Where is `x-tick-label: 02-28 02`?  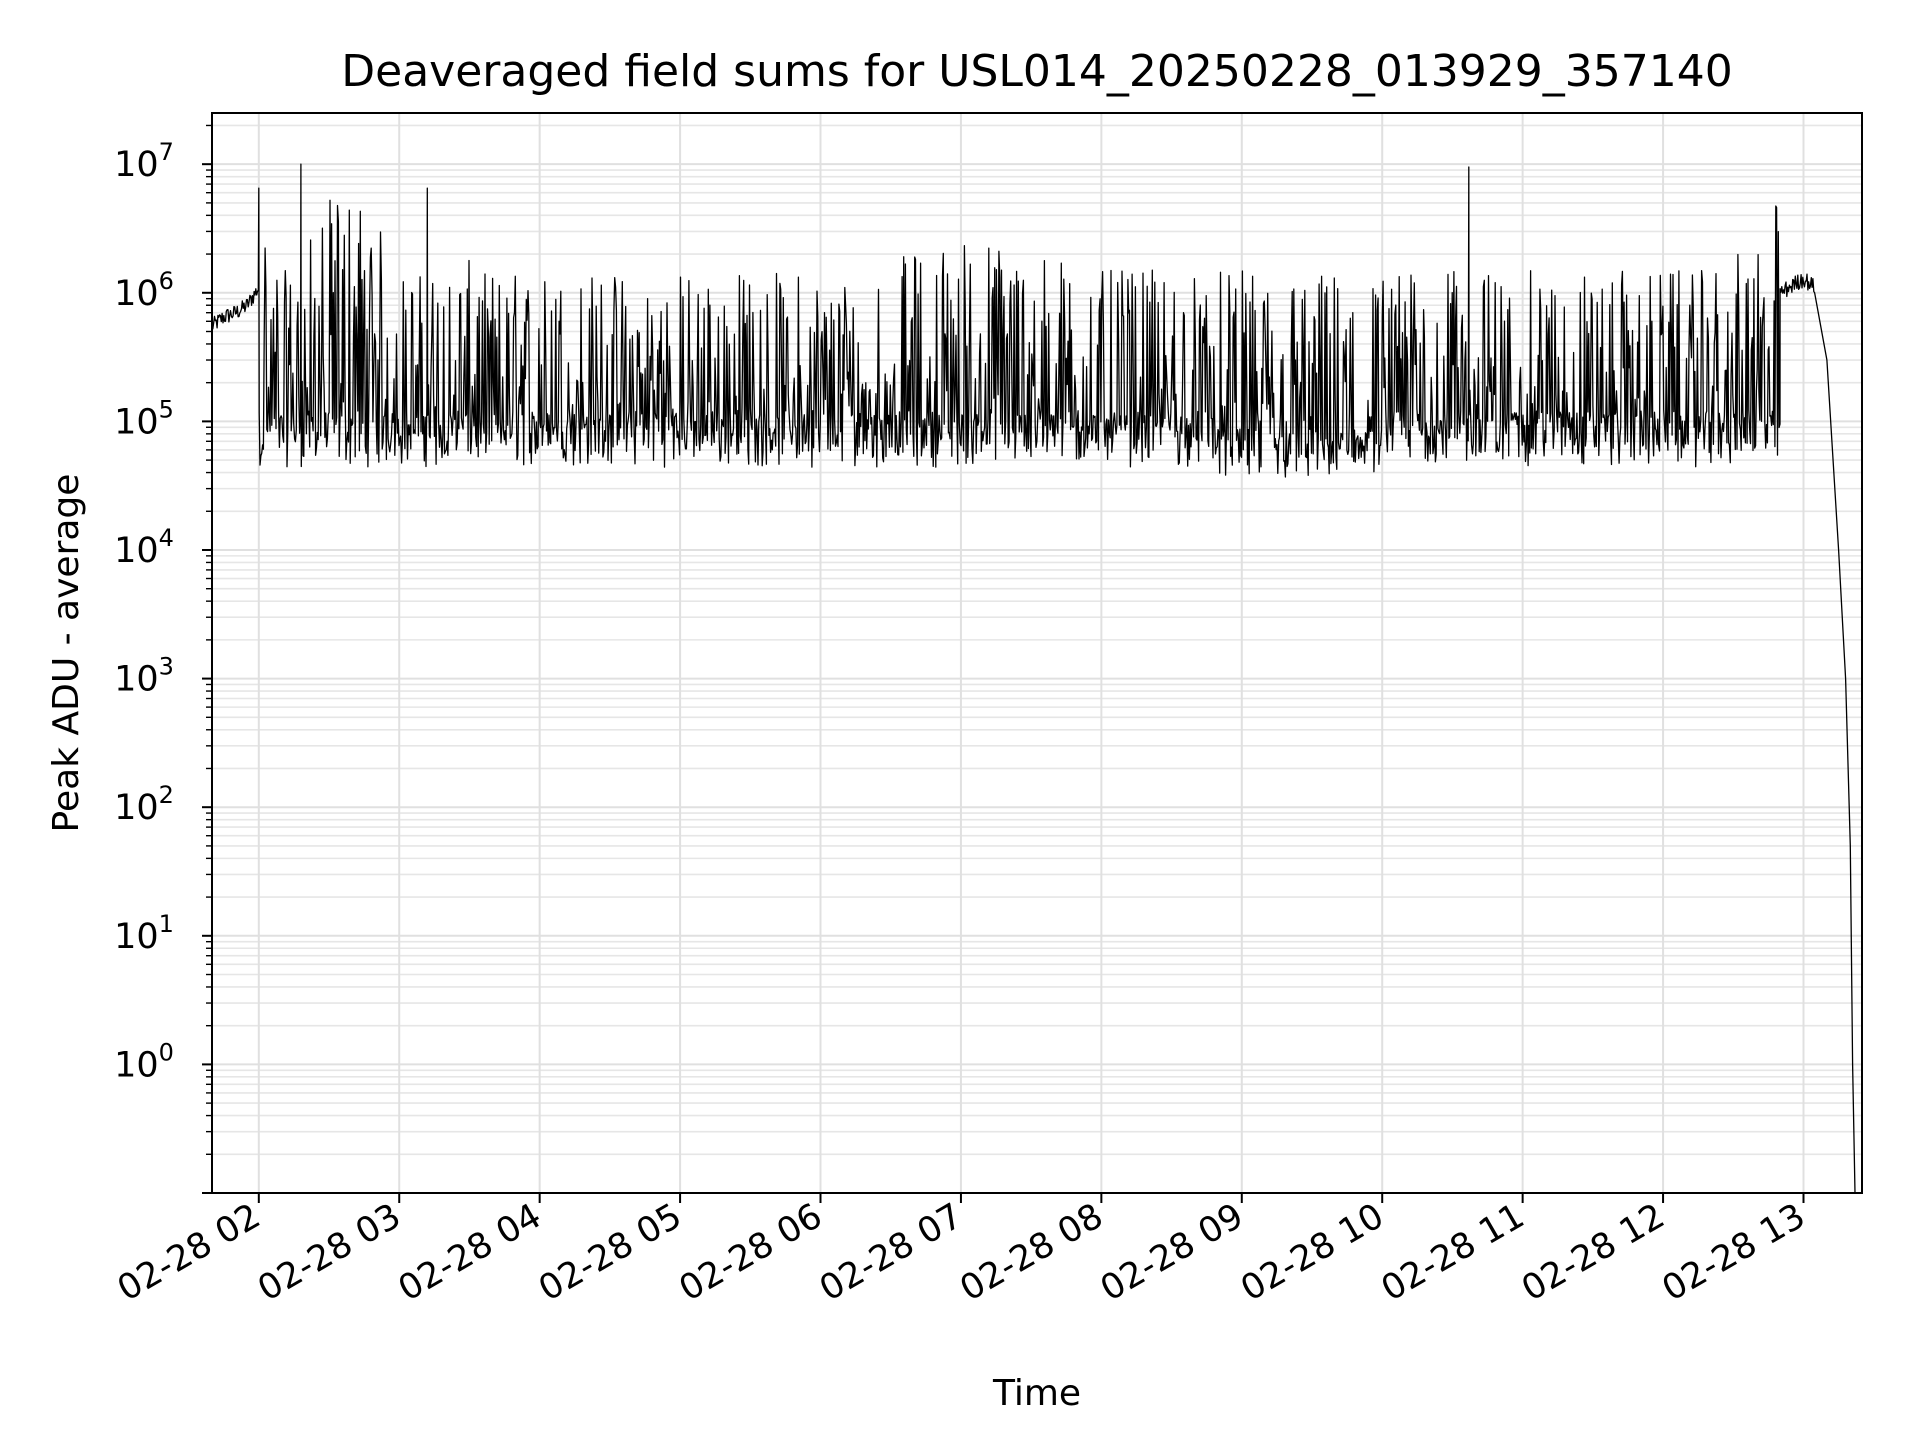
x-tick-label: 02-28 02 is located at coordinates (189, 1252).